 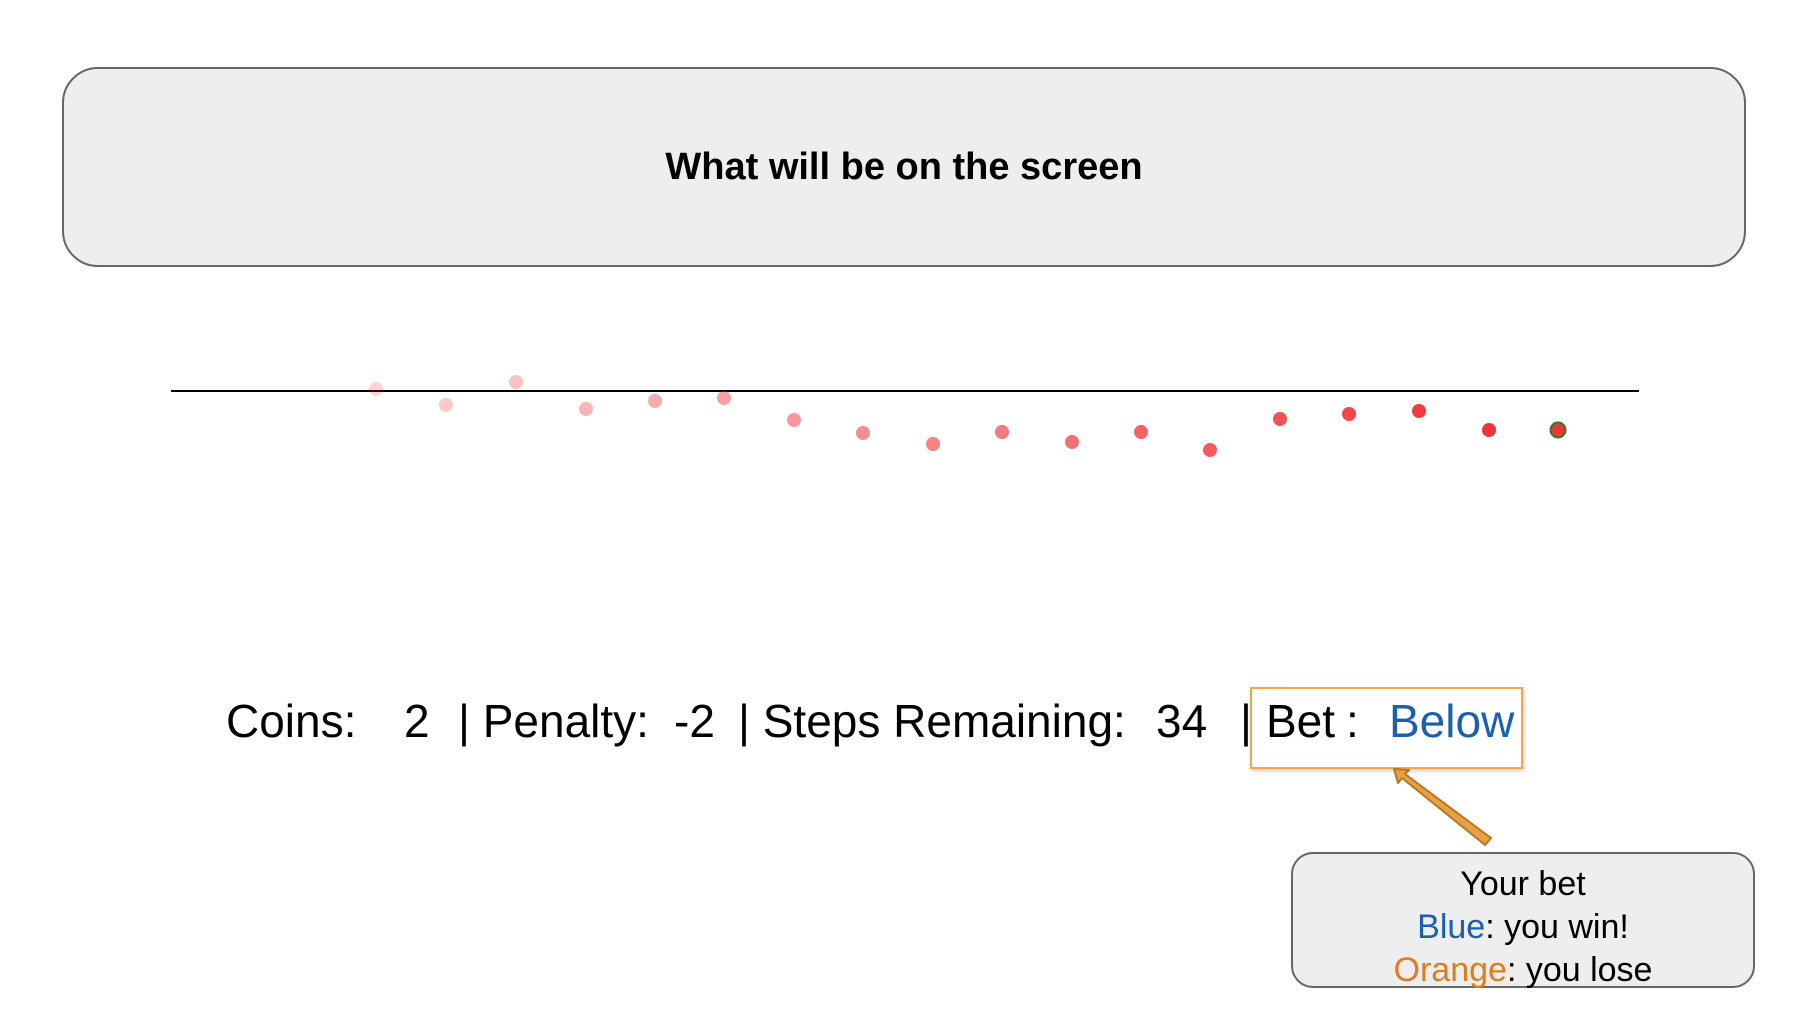 What do you see at coordinates (1579, 970) in the screenshot?
I see `callout-lose-text: : you lose` at bounding box center [1579, 970].